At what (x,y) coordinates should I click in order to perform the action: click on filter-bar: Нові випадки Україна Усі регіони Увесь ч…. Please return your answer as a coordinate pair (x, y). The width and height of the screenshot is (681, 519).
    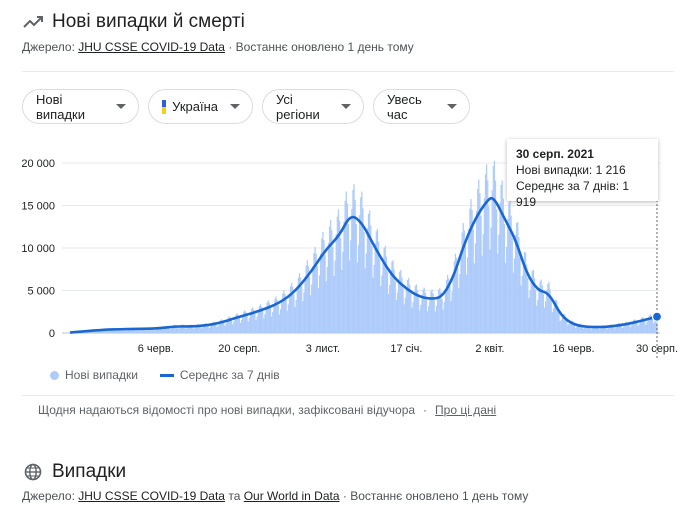
    Looking at the image, I should click on (246, 106).